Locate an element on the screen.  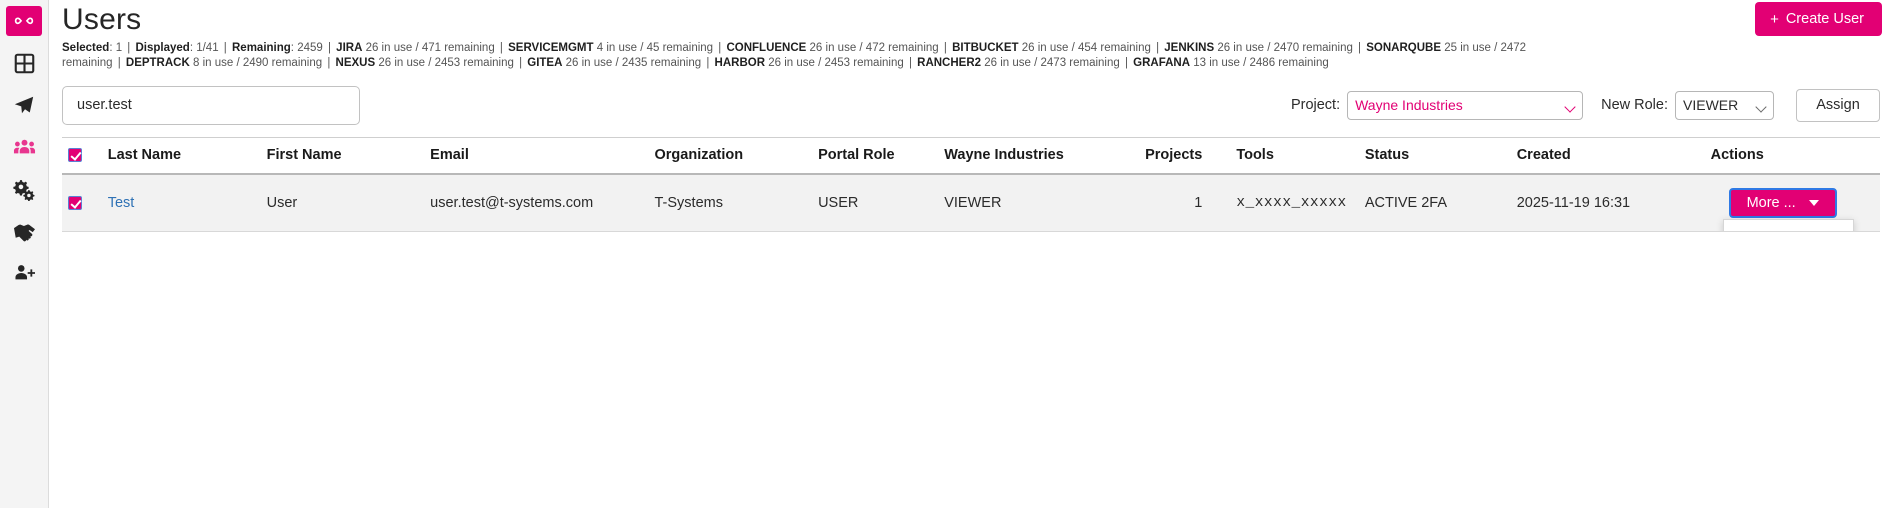
create-user-label: Create User is located at coordinates (1824, 19).